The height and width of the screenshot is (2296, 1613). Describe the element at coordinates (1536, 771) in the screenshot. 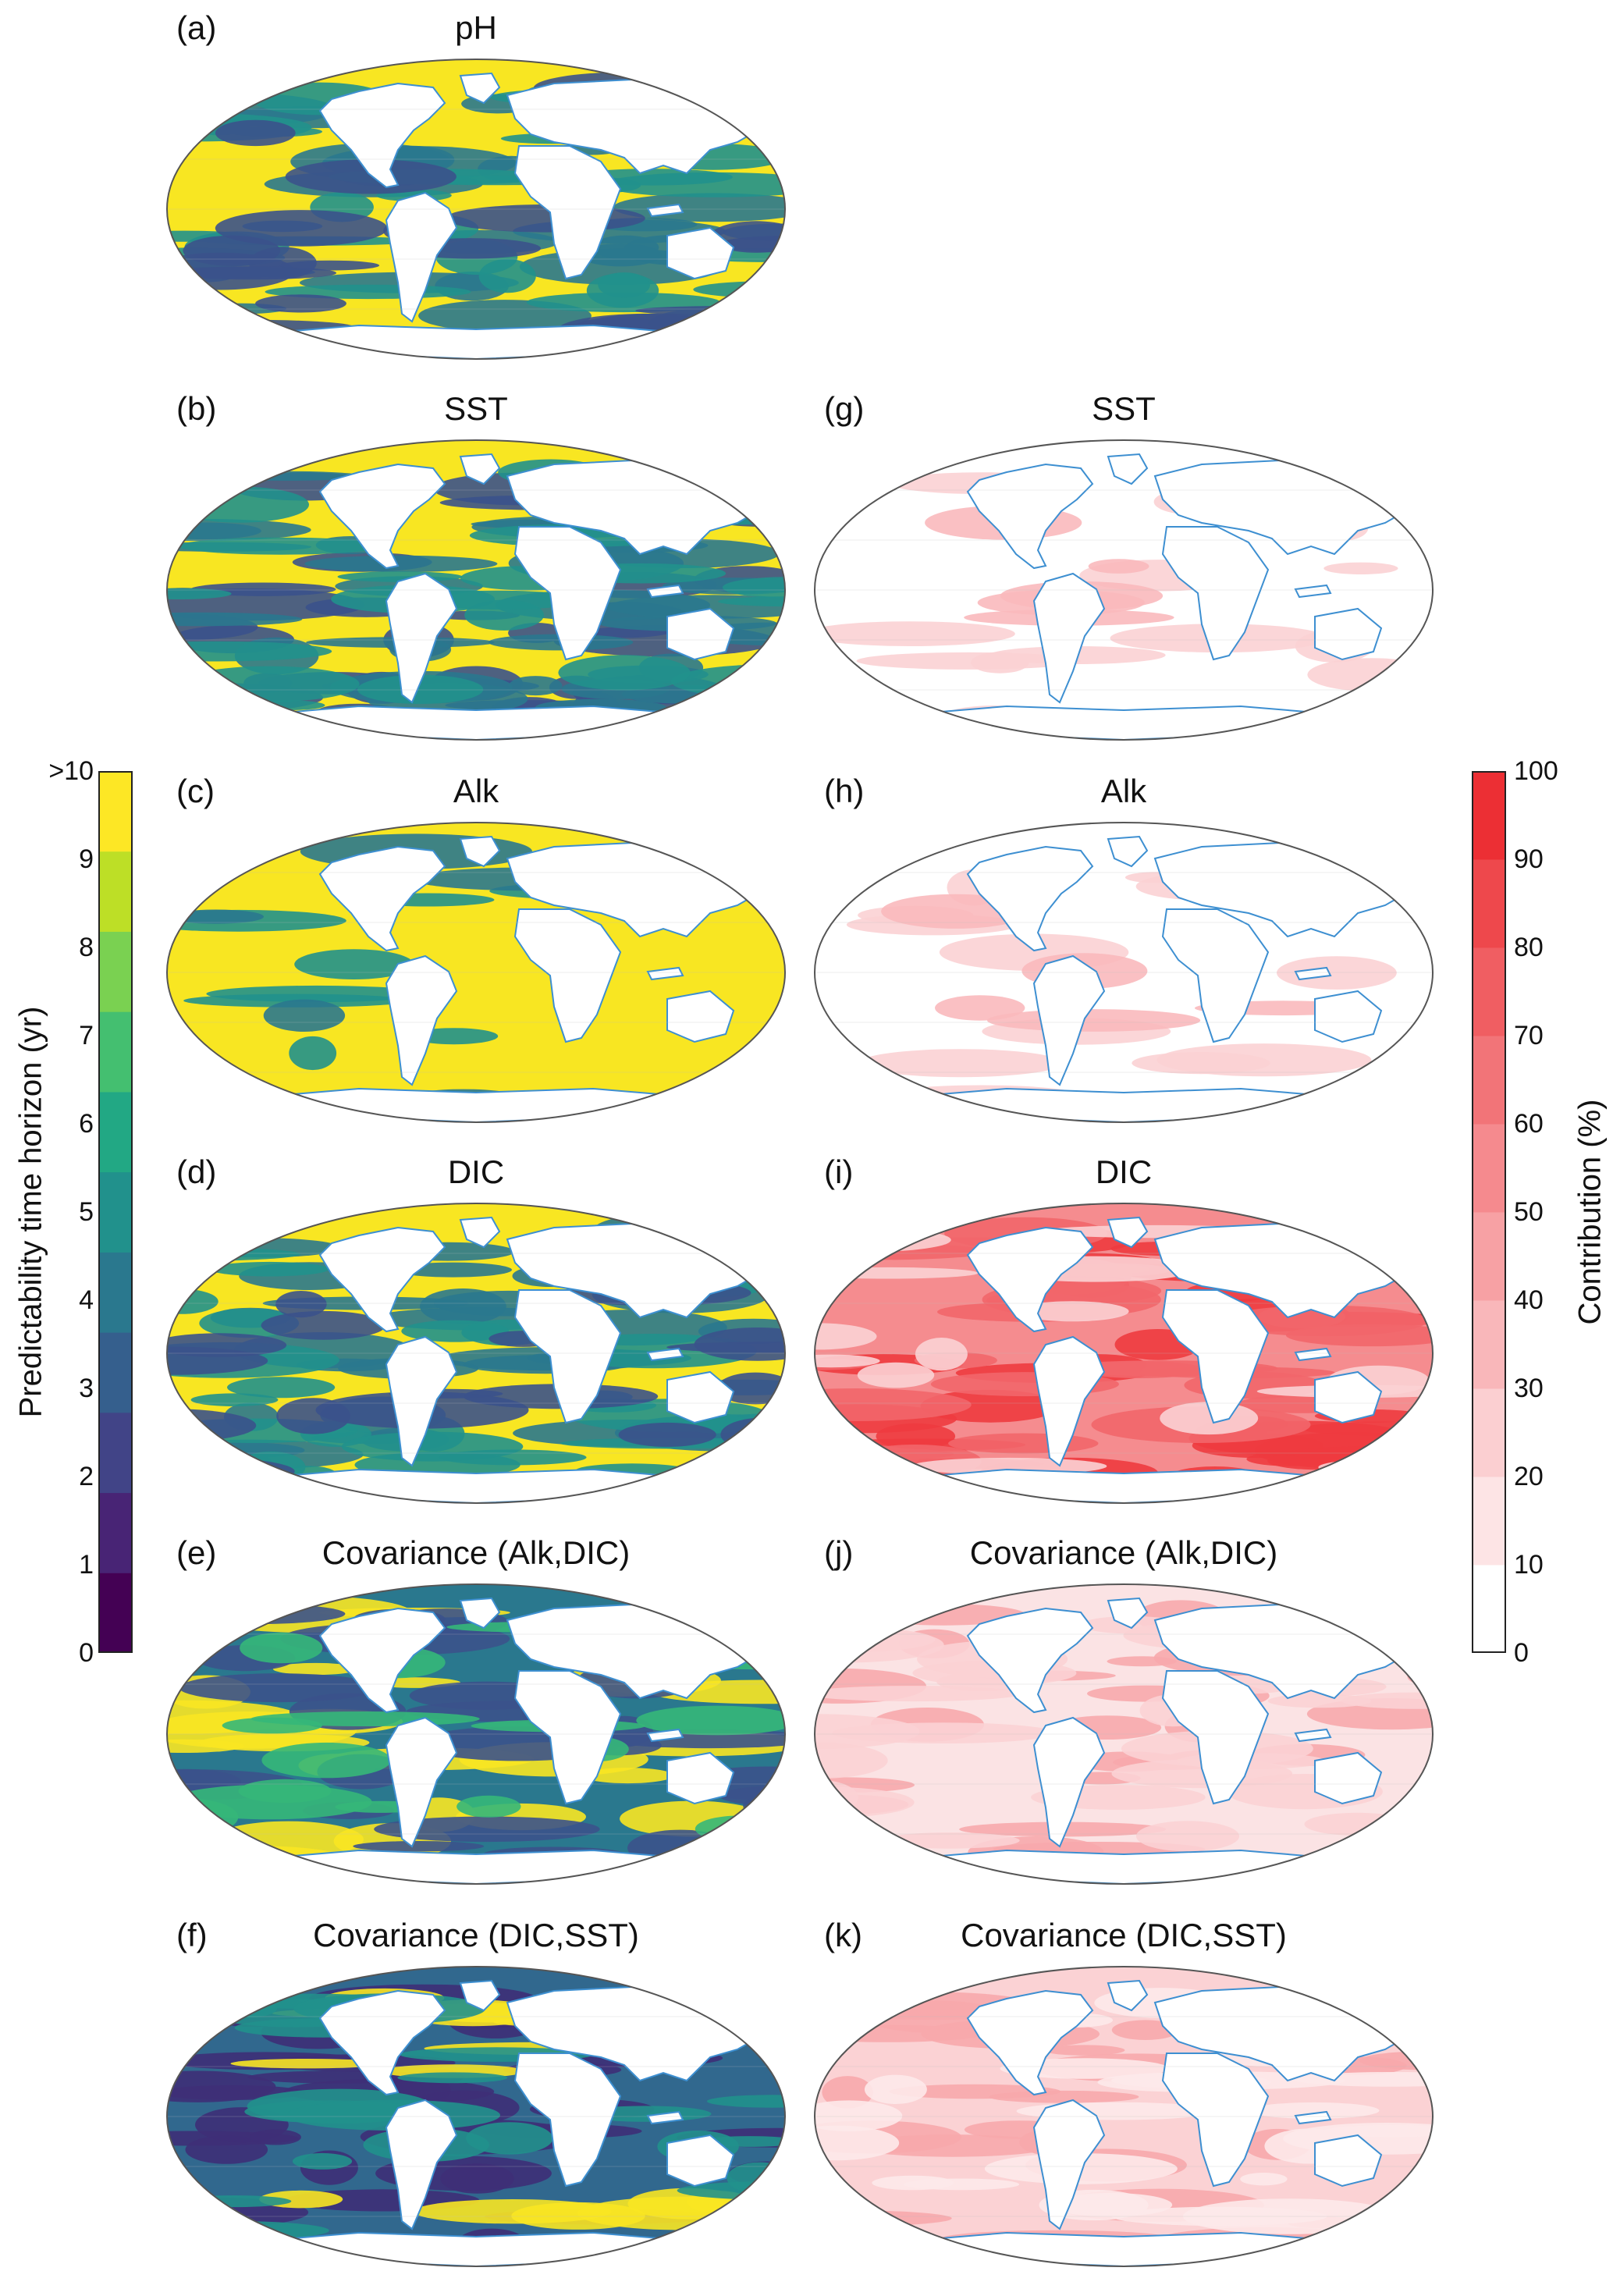

I see `colorbar-tick-label: 100` at that location.